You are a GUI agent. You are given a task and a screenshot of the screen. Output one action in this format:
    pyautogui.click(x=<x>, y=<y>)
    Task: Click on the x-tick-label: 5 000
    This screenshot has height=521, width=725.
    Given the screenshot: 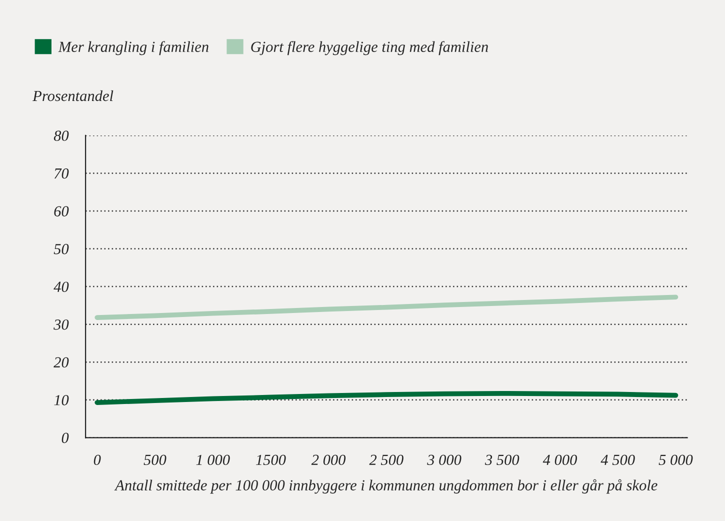 What is the action you would take?
    pyautogui.click(x=675, y=460)
    